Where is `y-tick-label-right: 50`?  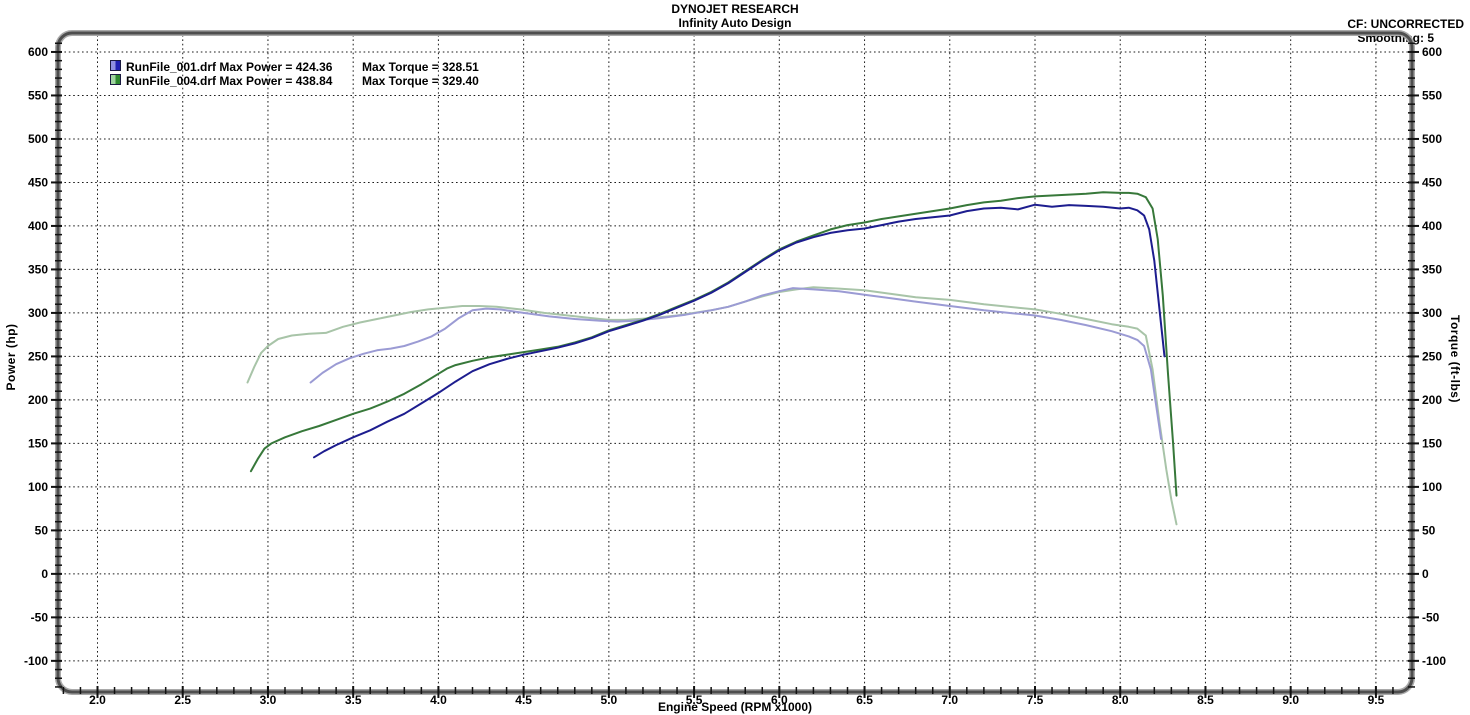 y-tick-label-right: 50 is located at coordinates (1429, 530).